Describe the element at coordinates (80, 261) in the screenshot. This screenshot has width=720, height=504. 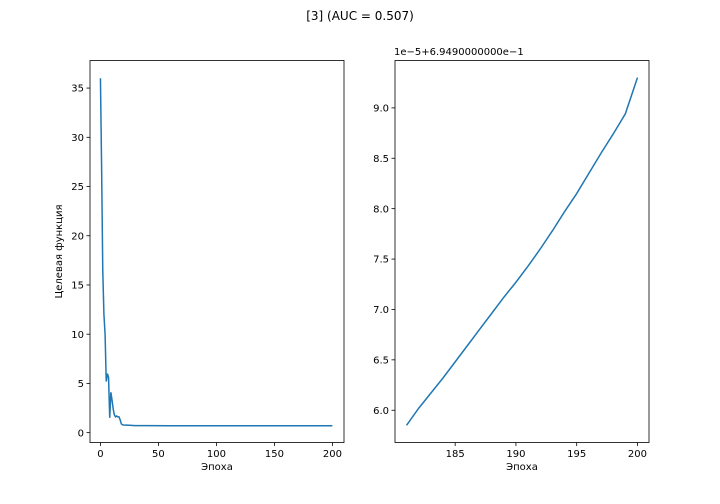
I see `left-y-ticks: 0 5 10 15 20 25 30 35` at that location.